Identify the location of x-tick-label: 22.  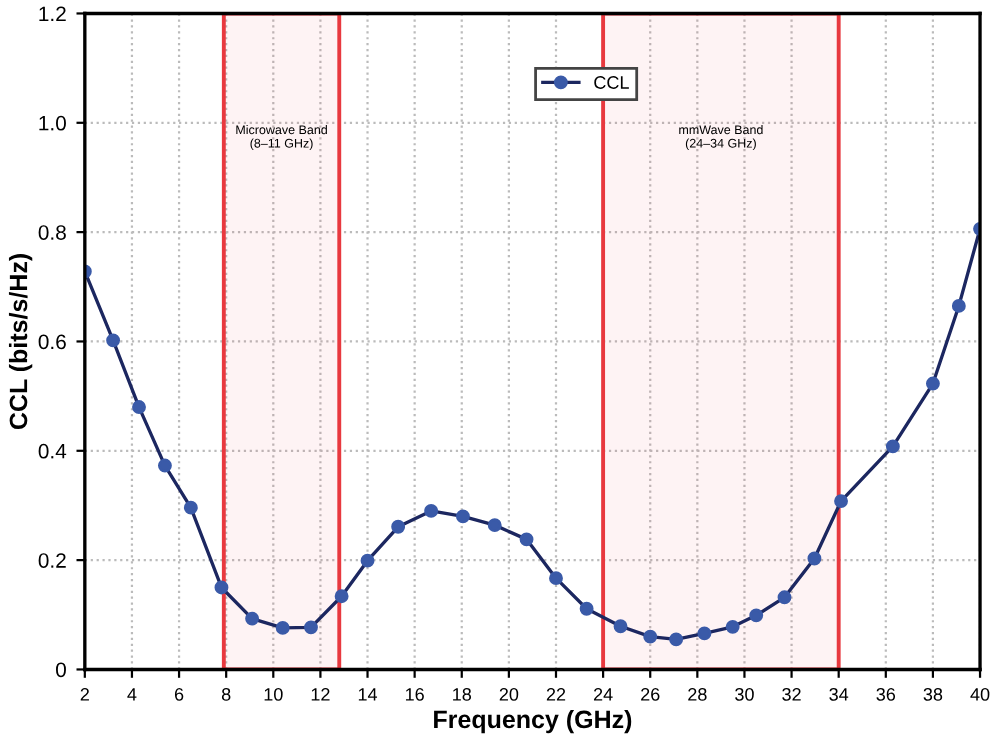
(556, 694).